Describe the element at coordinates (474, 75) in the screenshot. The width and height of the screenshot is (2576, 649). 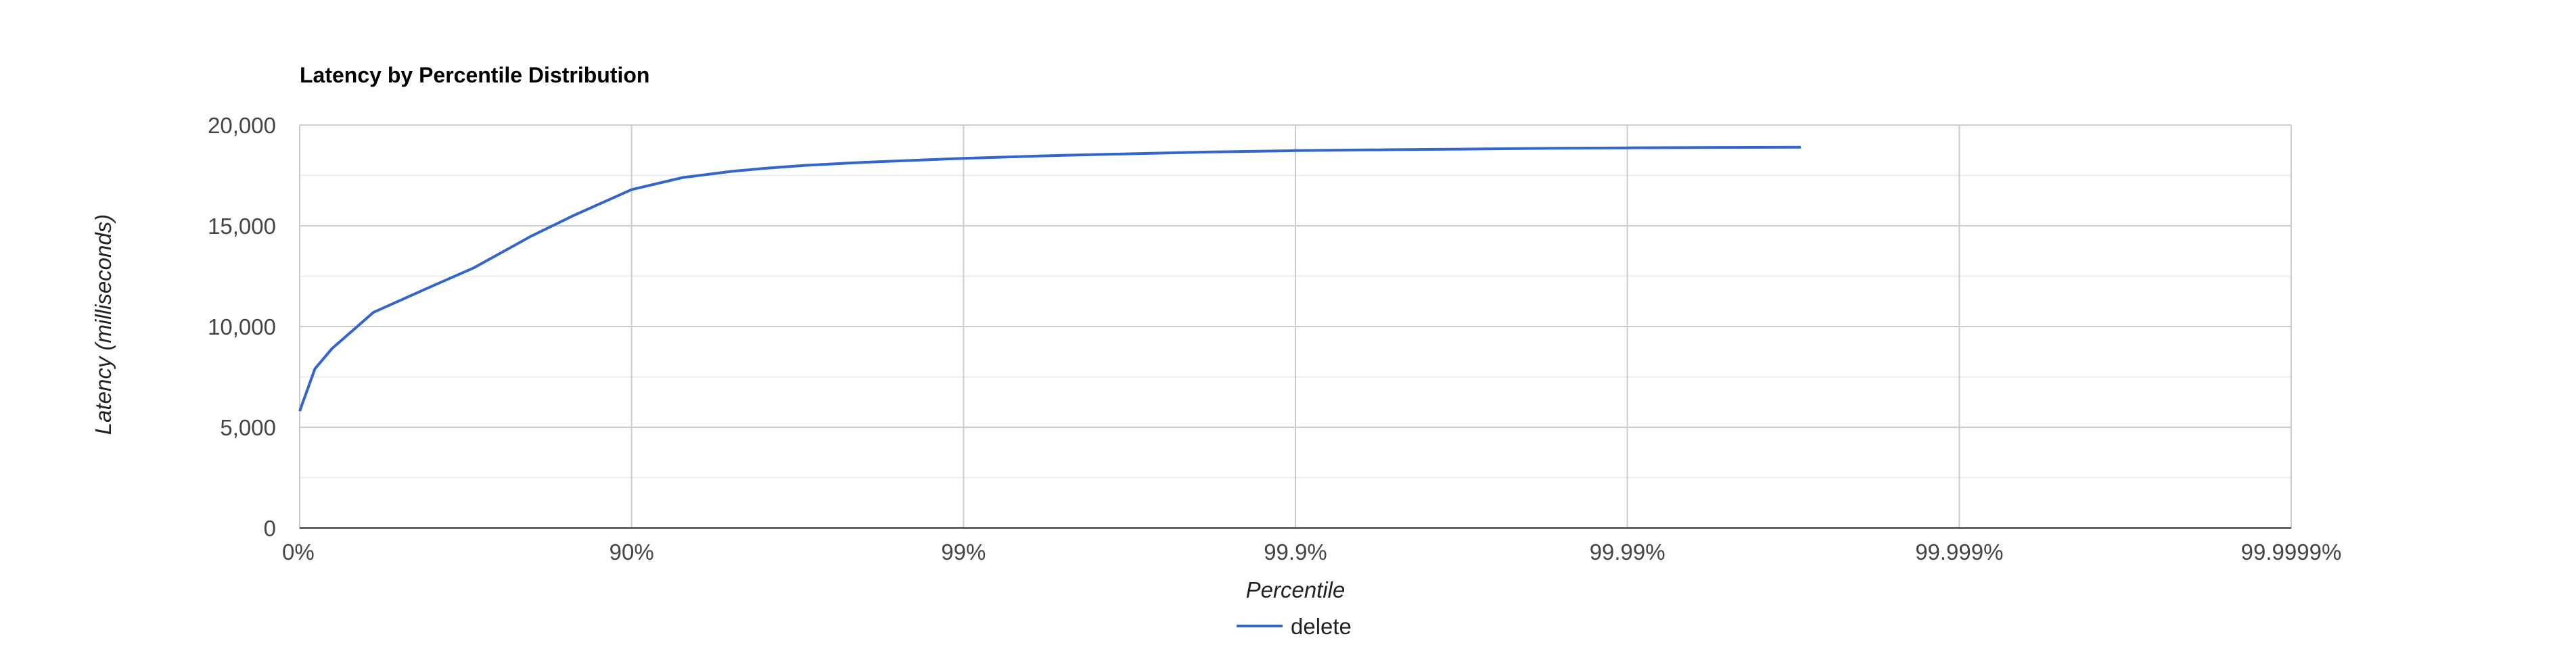
I see `chart-title: Latency by Percentile Distribution` at that location.